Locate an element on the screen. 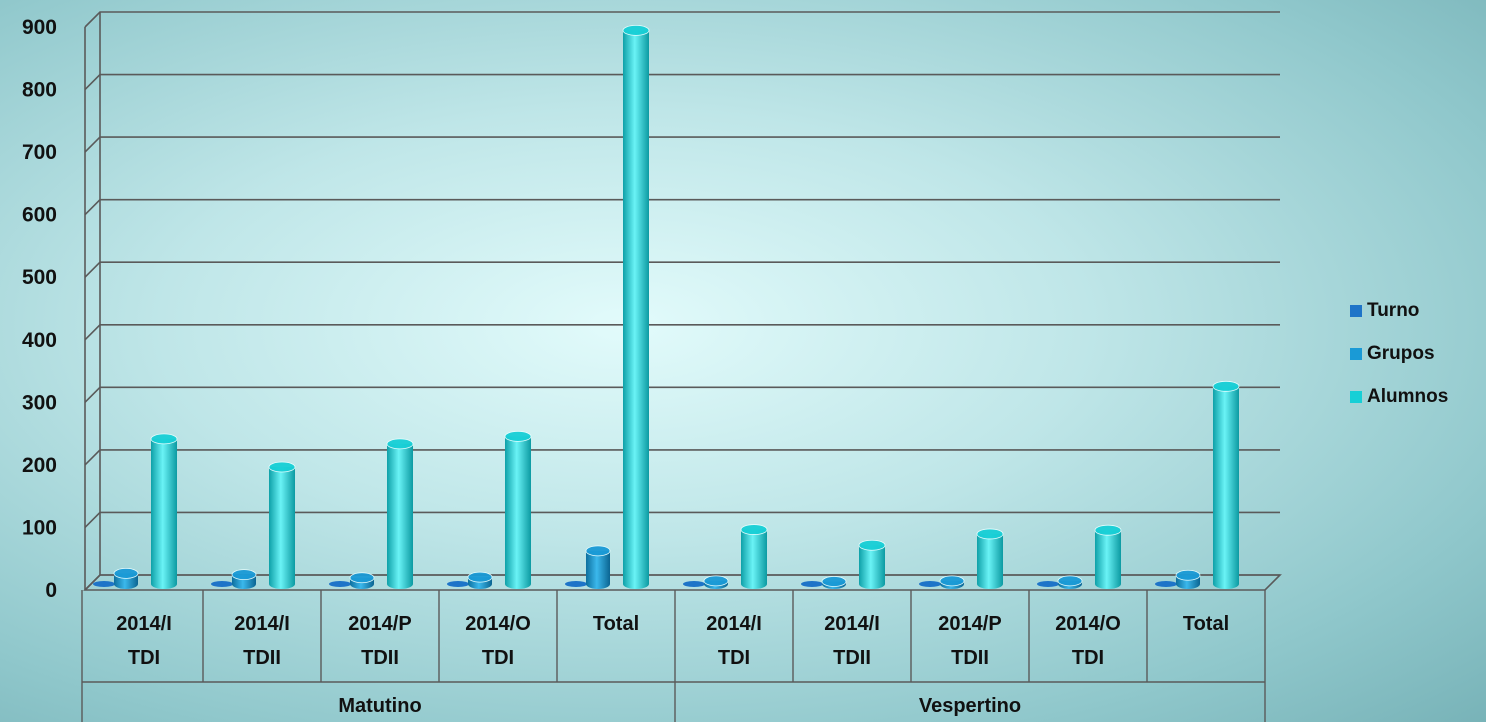 This screenshot has width=1486, height=722. legend-item: Turno is located at coordinates (1399, 311).